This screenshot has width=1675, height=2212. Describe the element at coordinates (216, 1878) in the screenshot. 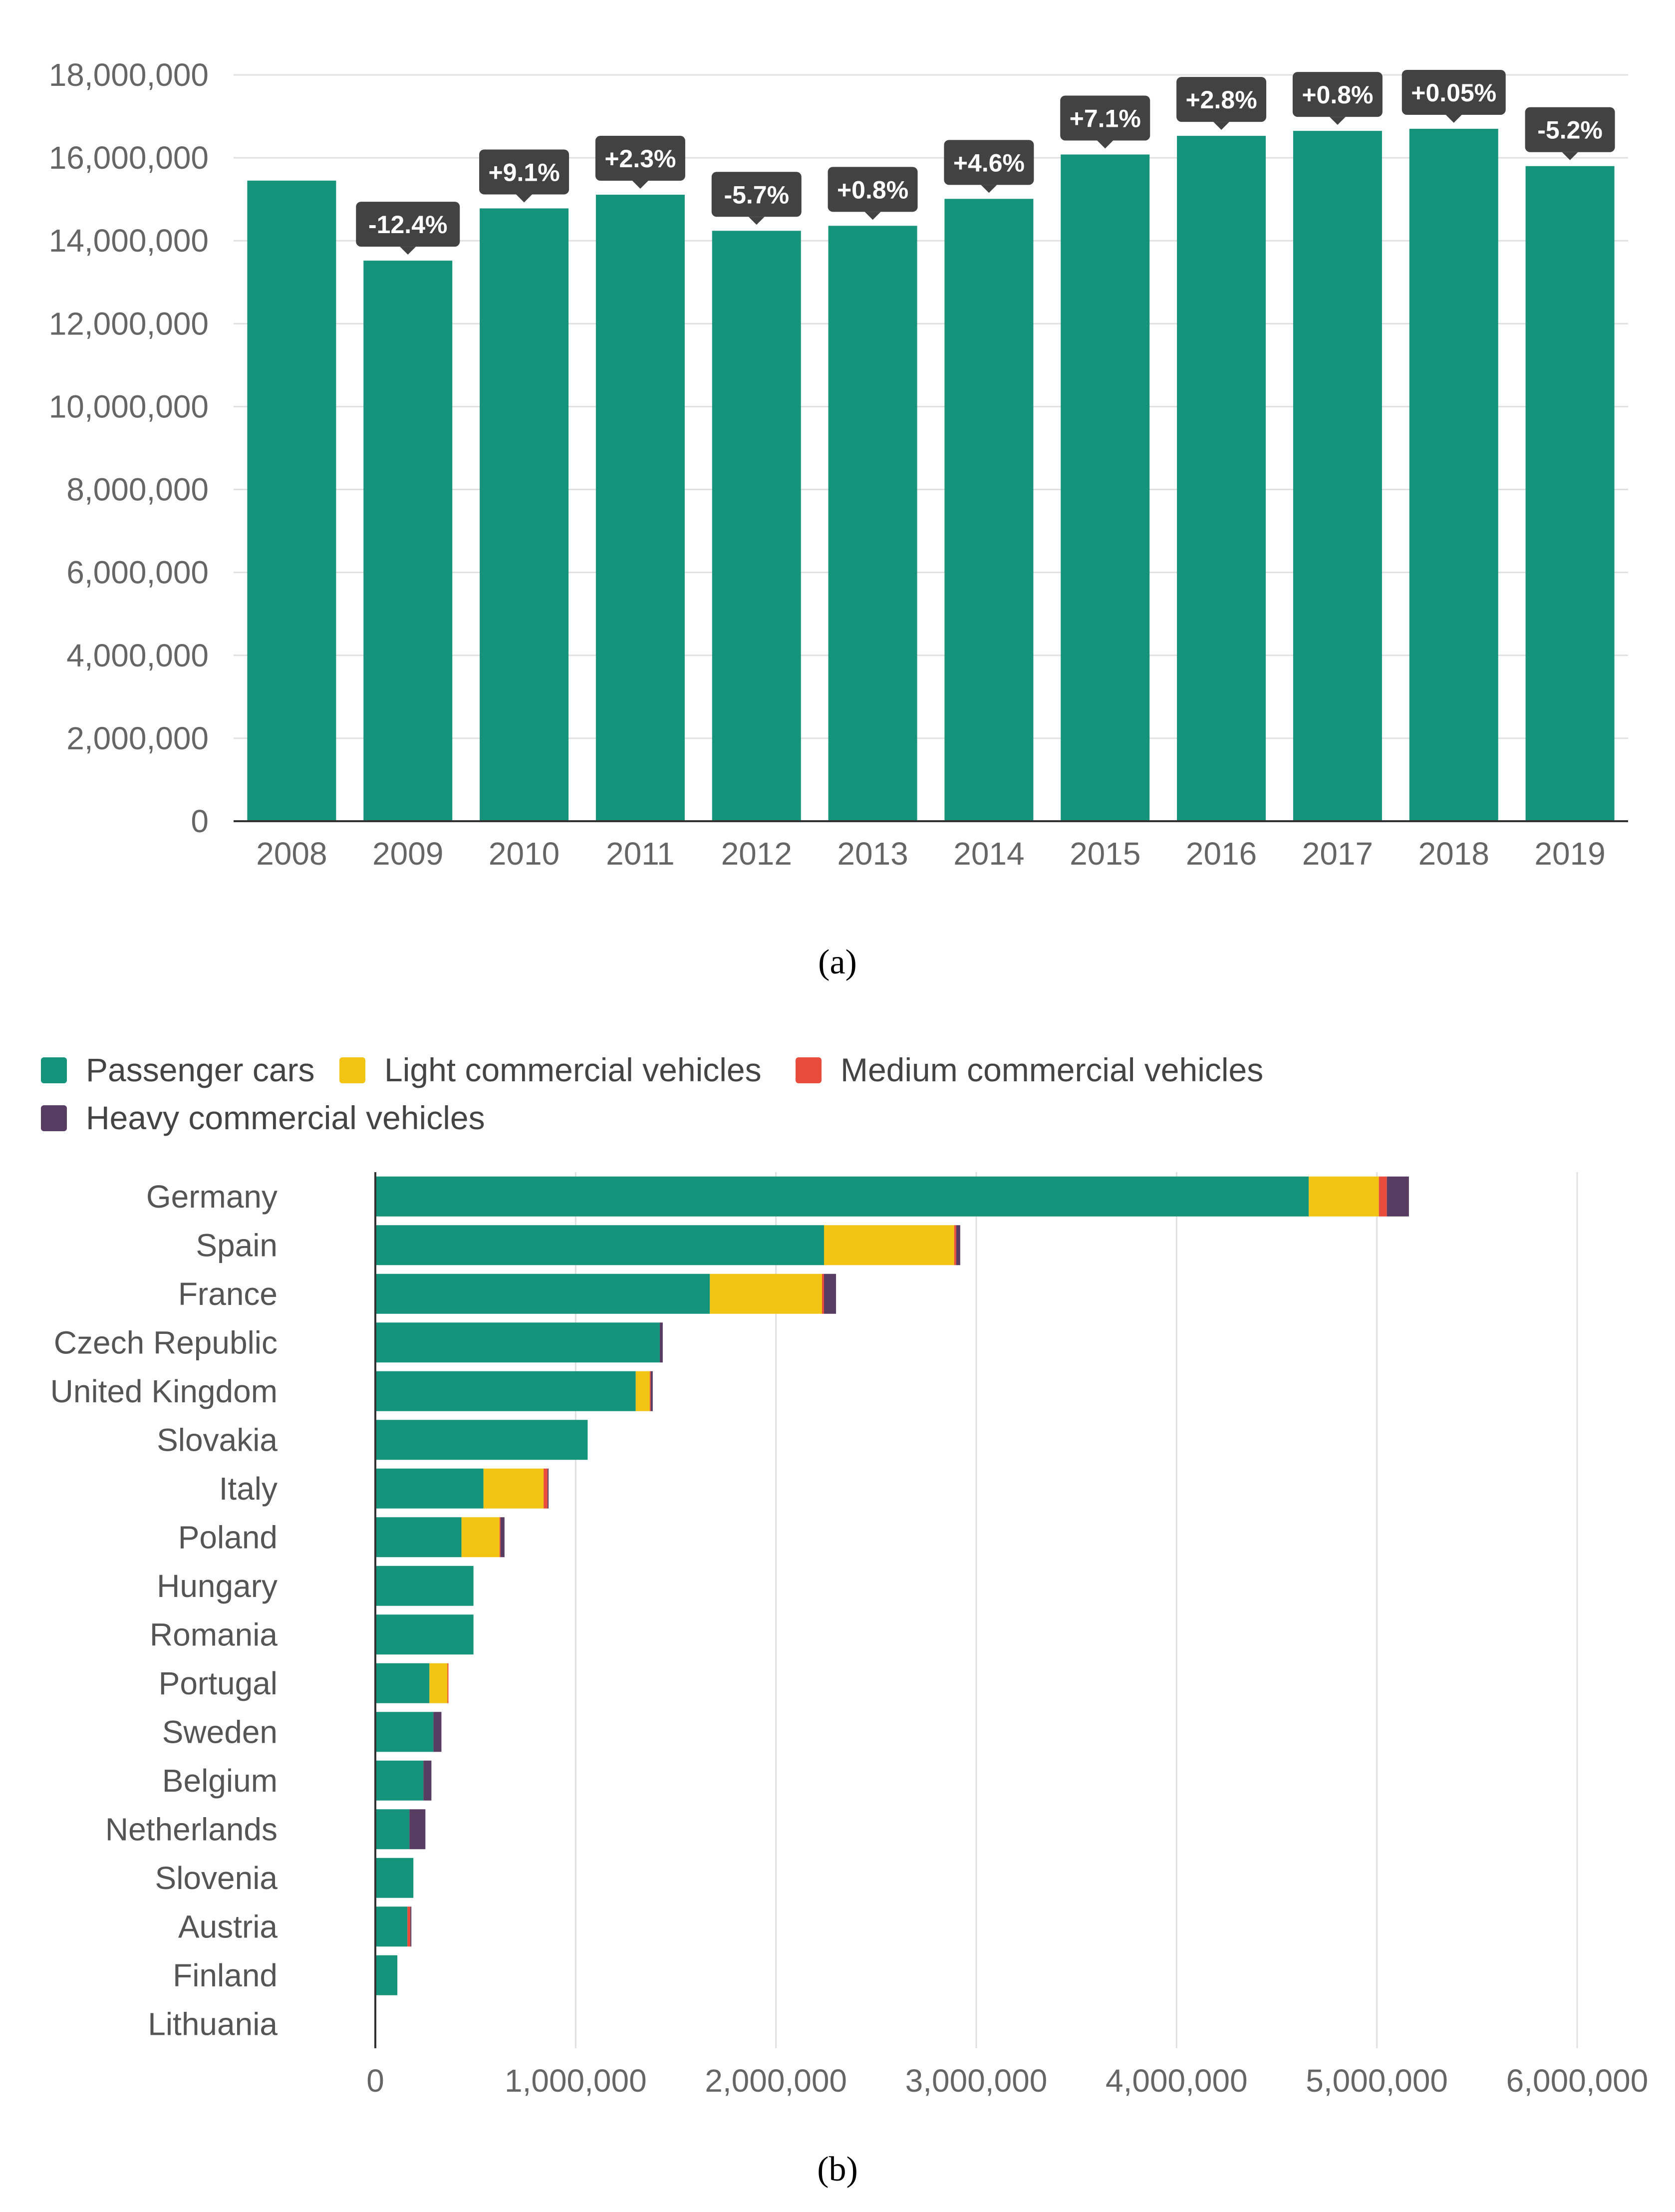

I see `chart-b-category-label: Slovenia` at that location.